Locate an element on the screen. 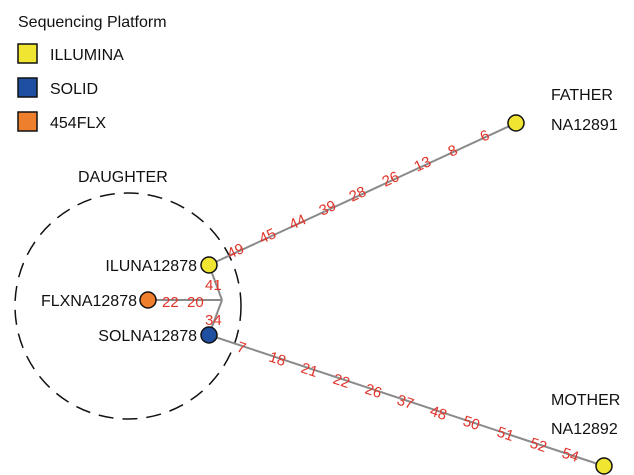  node-mother is located at coordinates (604, 466).